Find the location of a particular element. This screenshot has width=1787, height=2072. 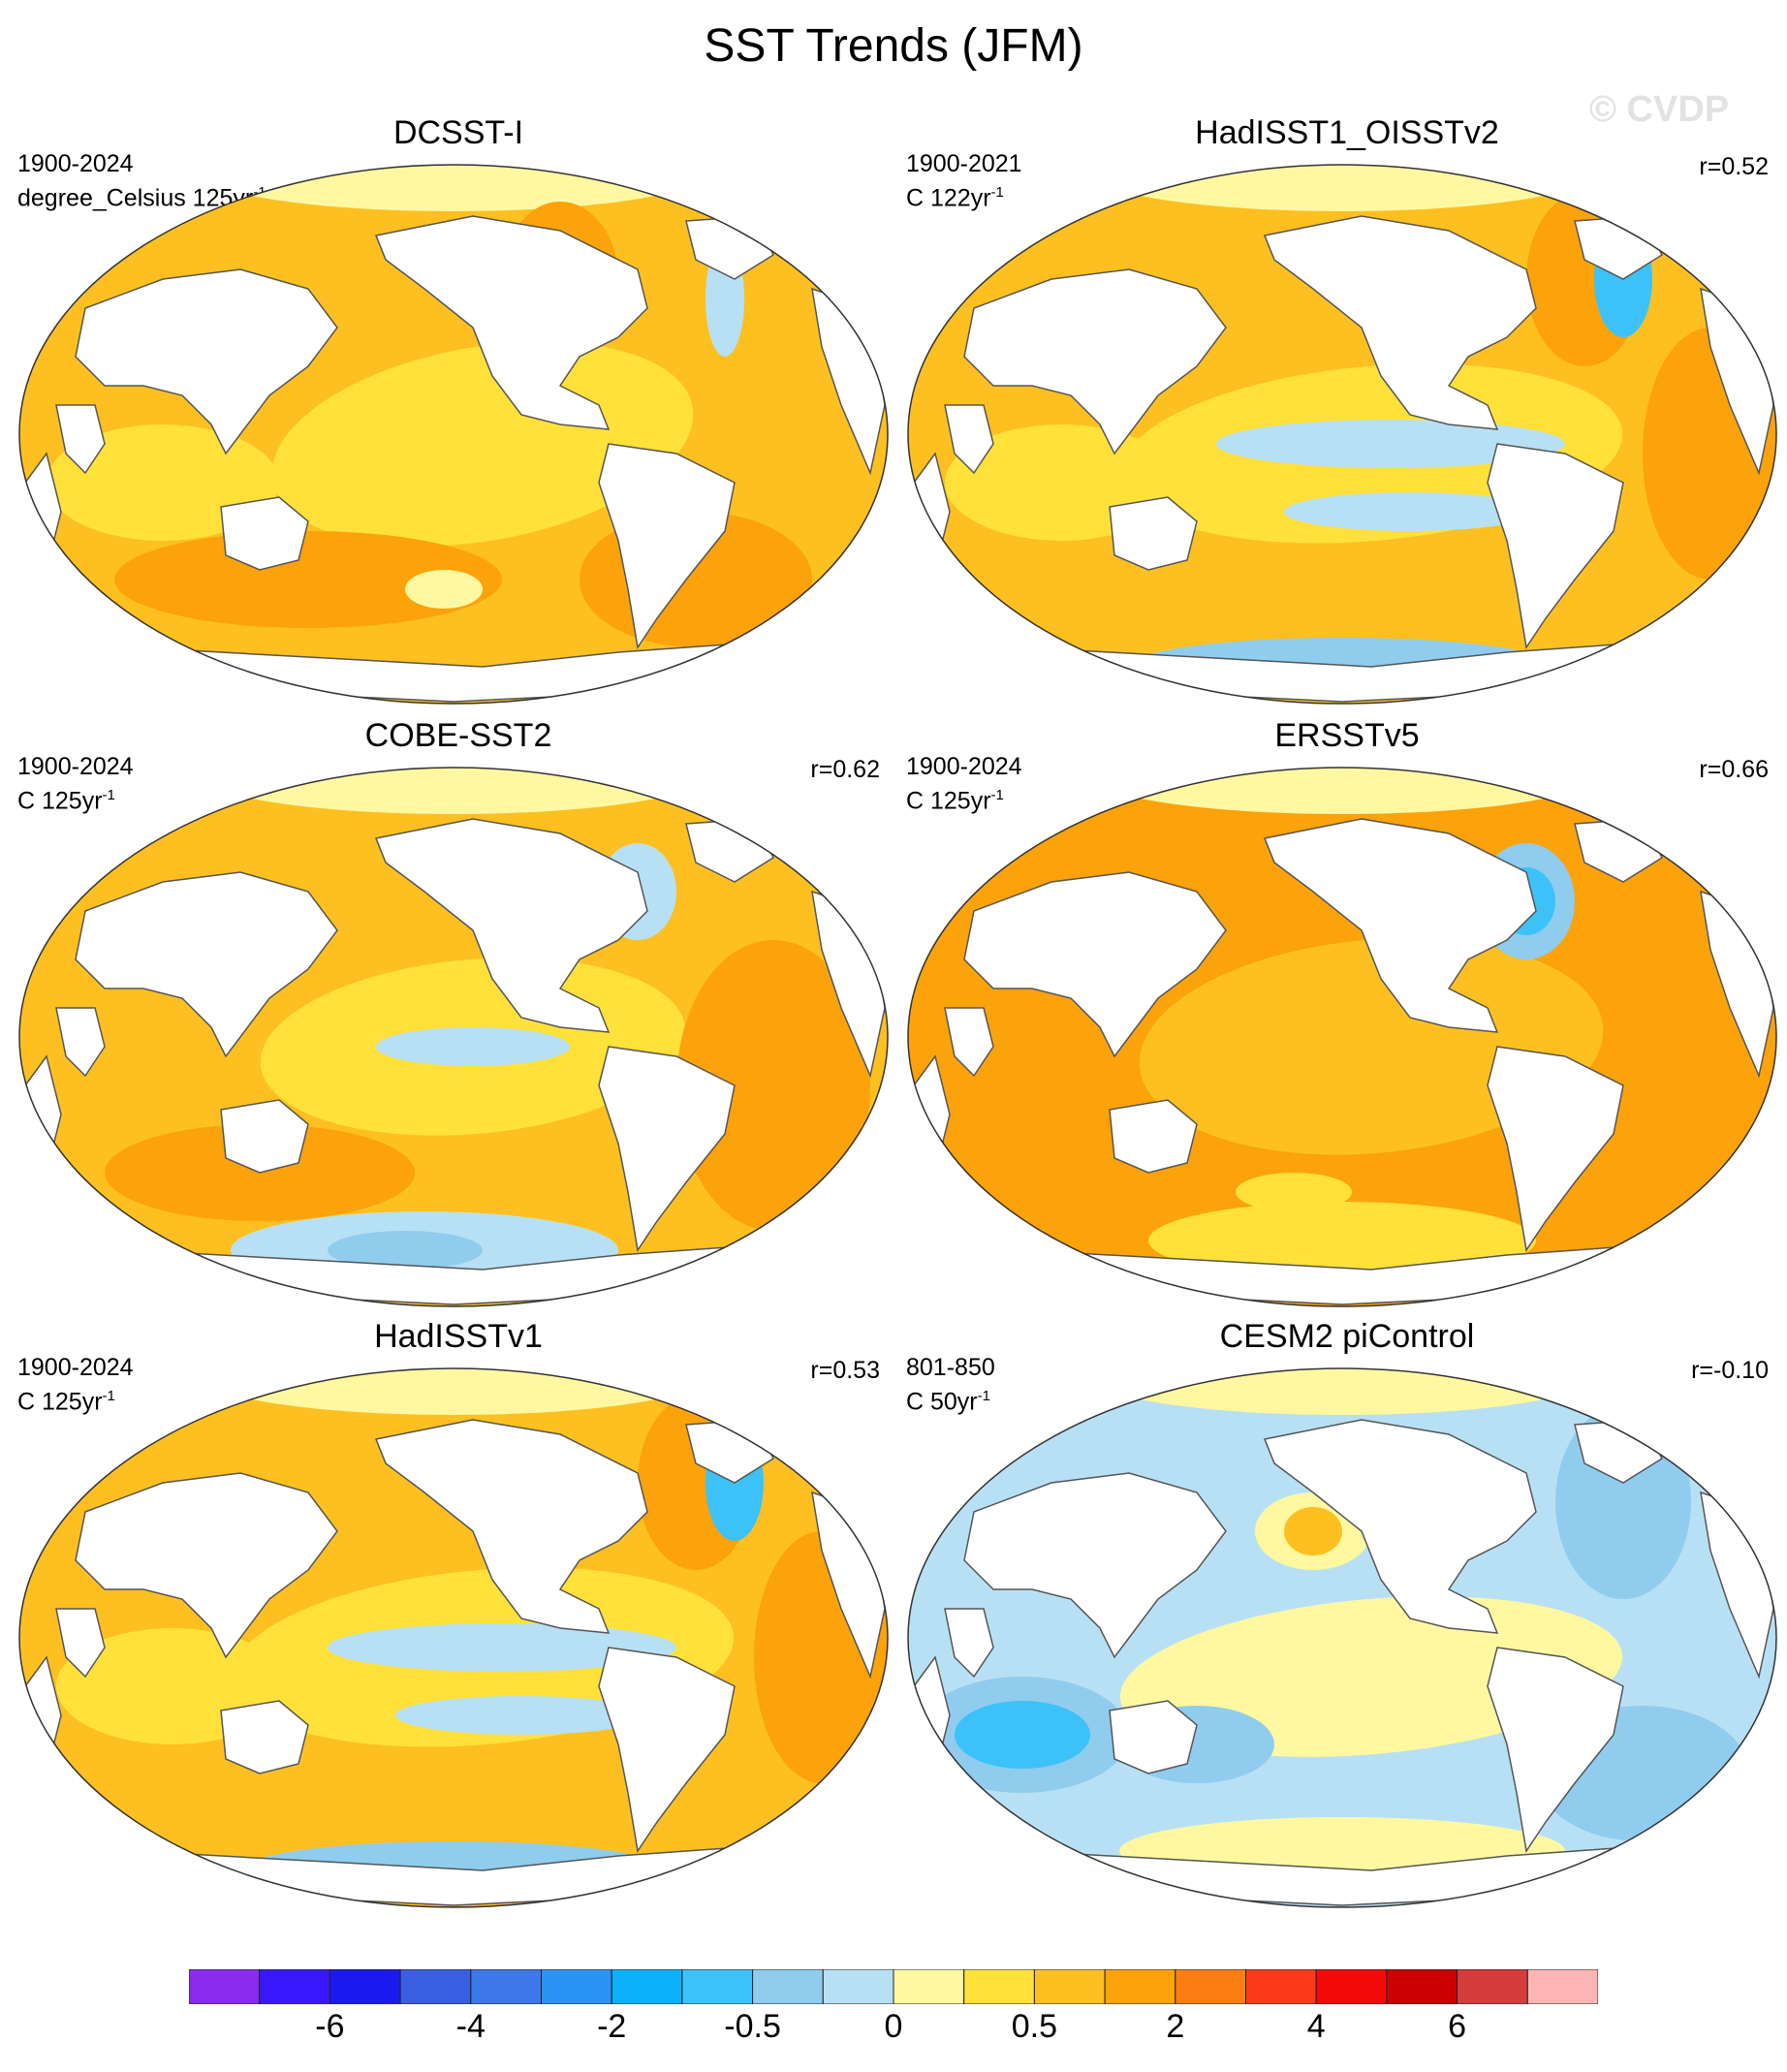

panel-correlation: r=0.52 is located at coordinates (1734, 166).